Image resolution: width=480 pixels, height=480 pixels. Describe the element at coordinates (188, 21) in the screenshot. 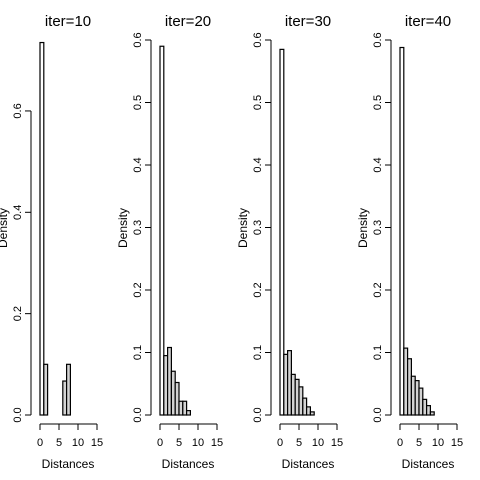

I see `panel-title: iter=20` at that location.